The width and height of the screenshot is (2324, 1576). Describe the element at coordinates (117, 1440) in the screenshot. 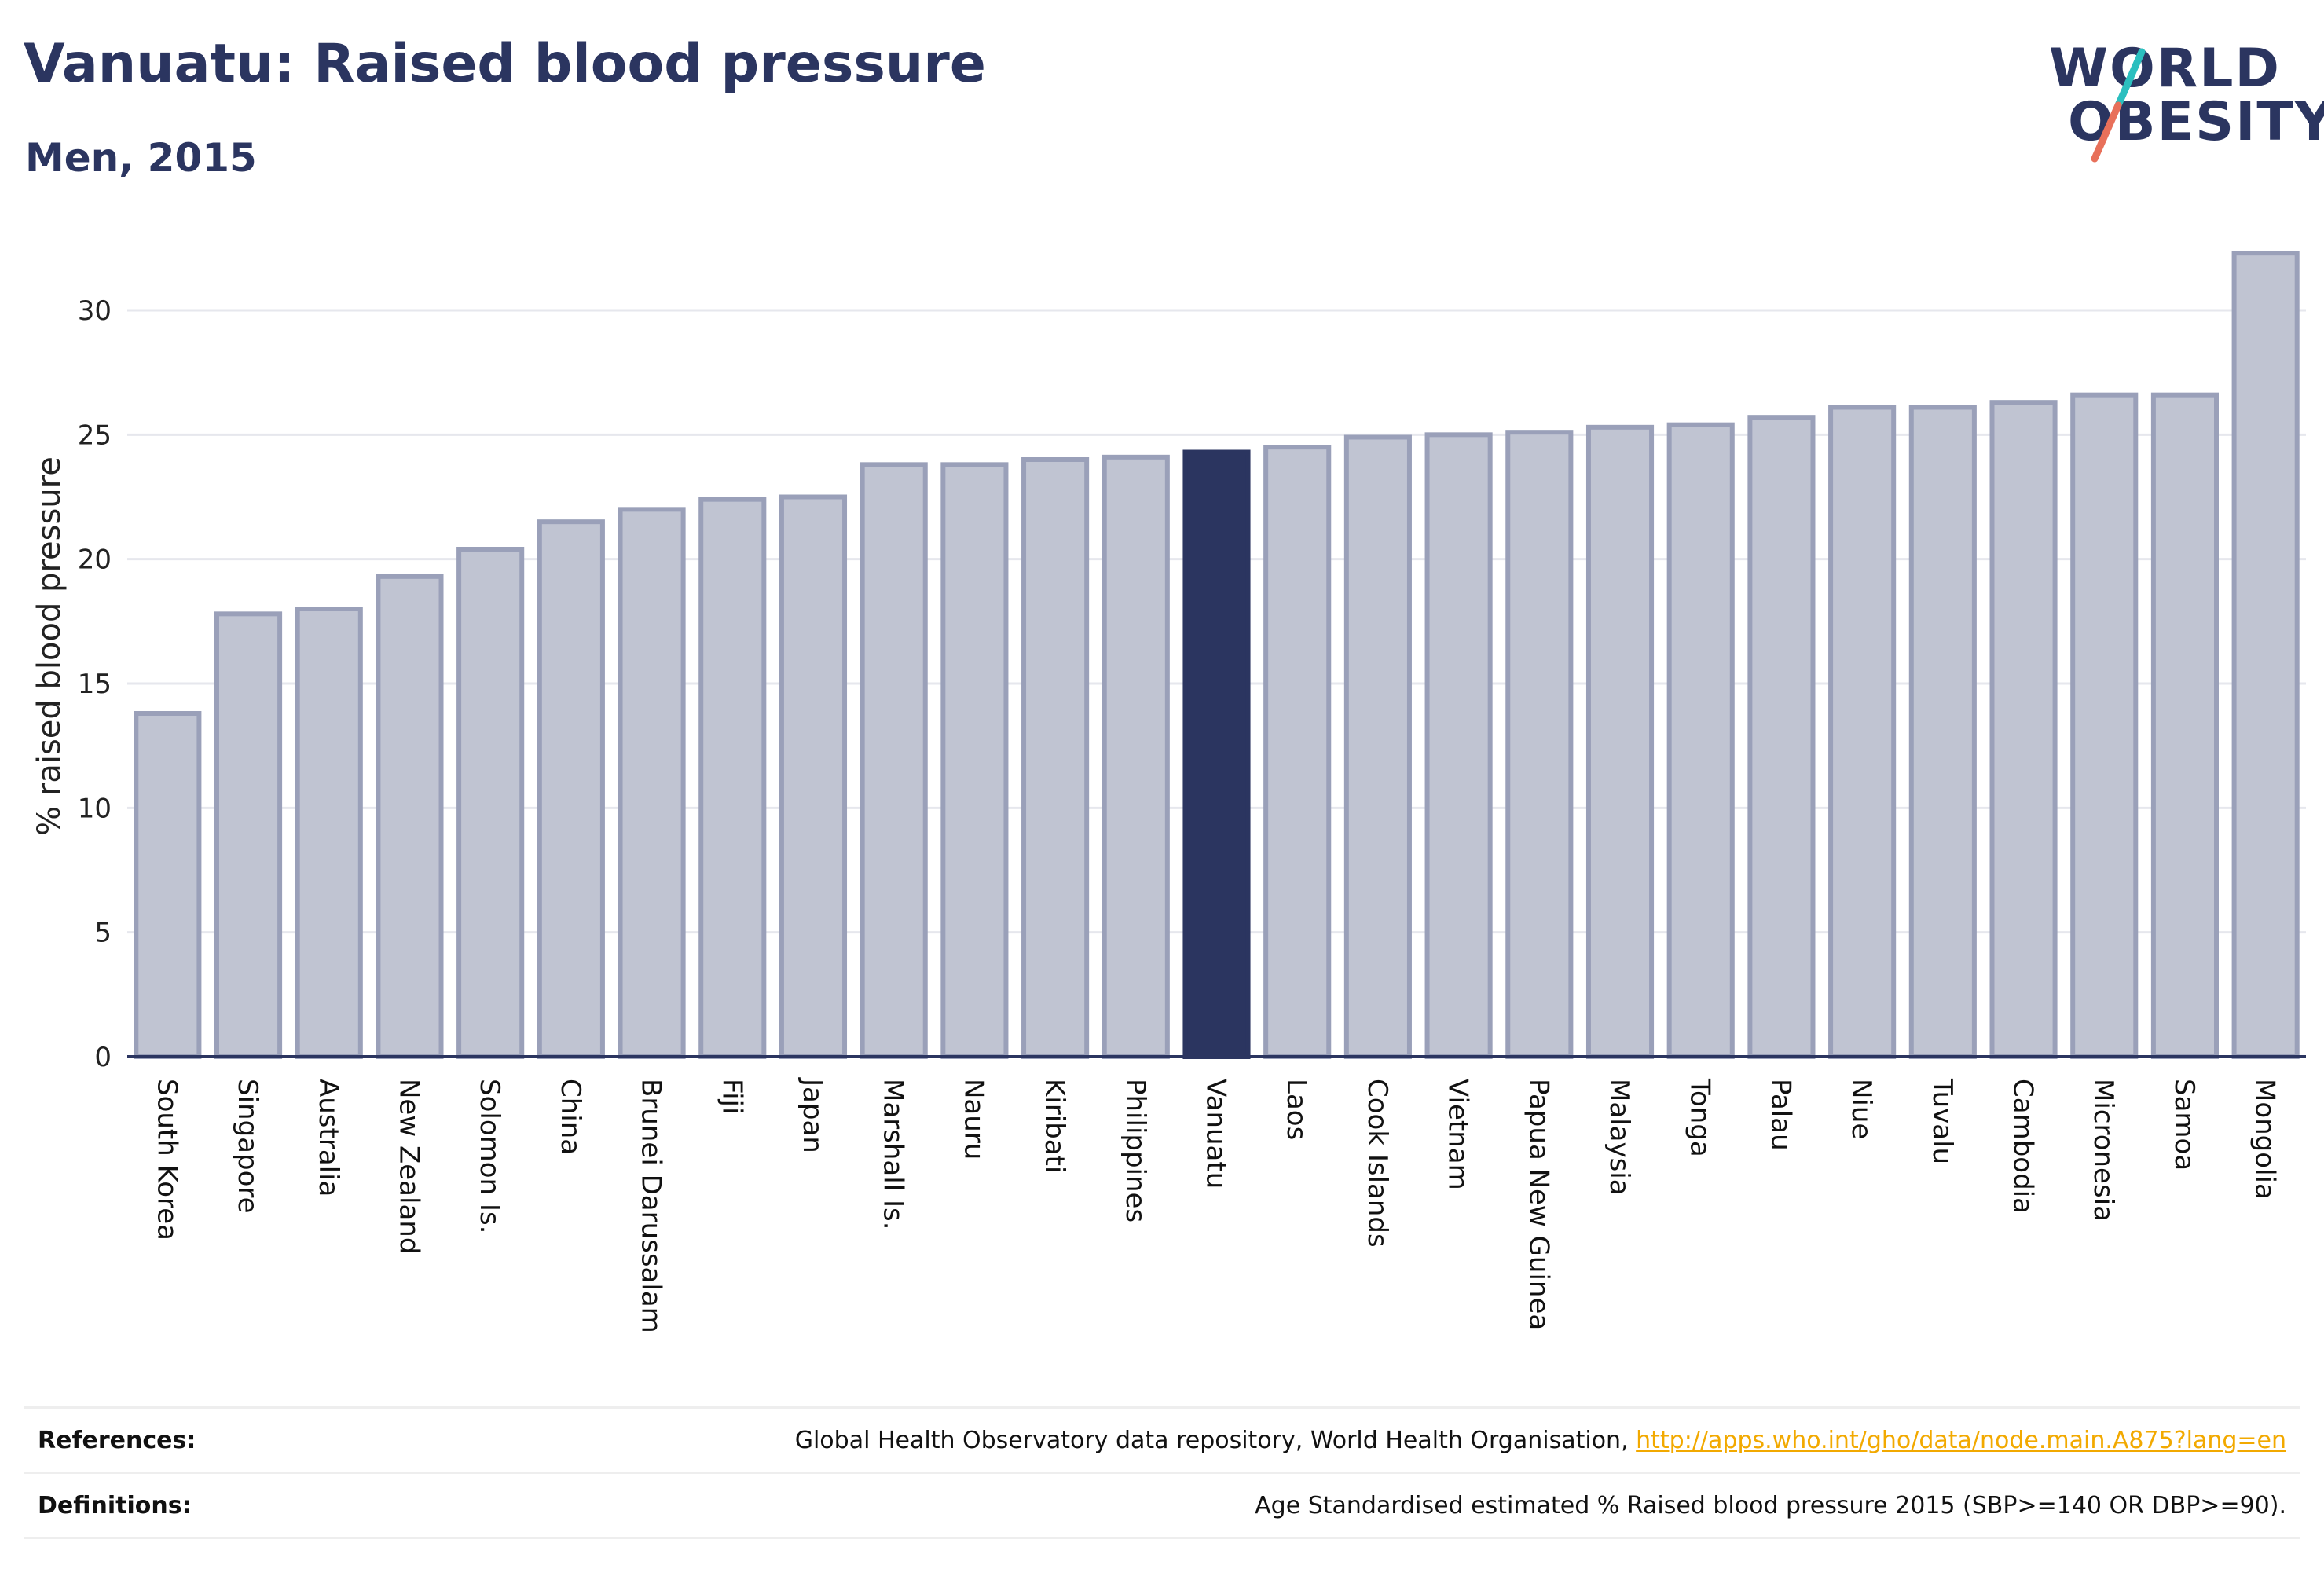

I see `references-label: References:` at that location.